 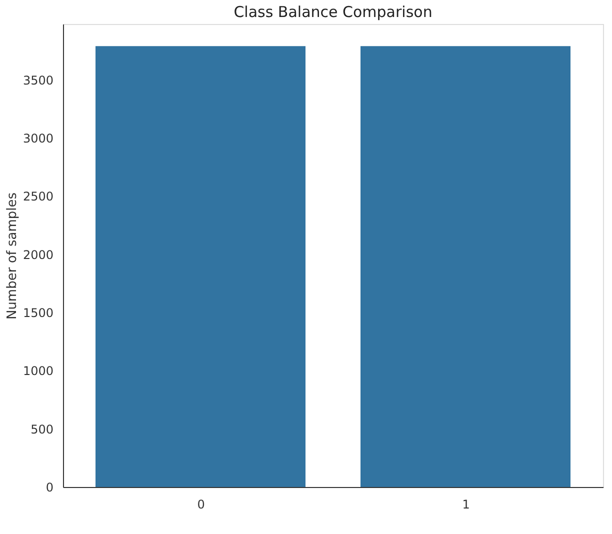 I want to click on y-tick-label: 1500, so click(x=38, y=313).